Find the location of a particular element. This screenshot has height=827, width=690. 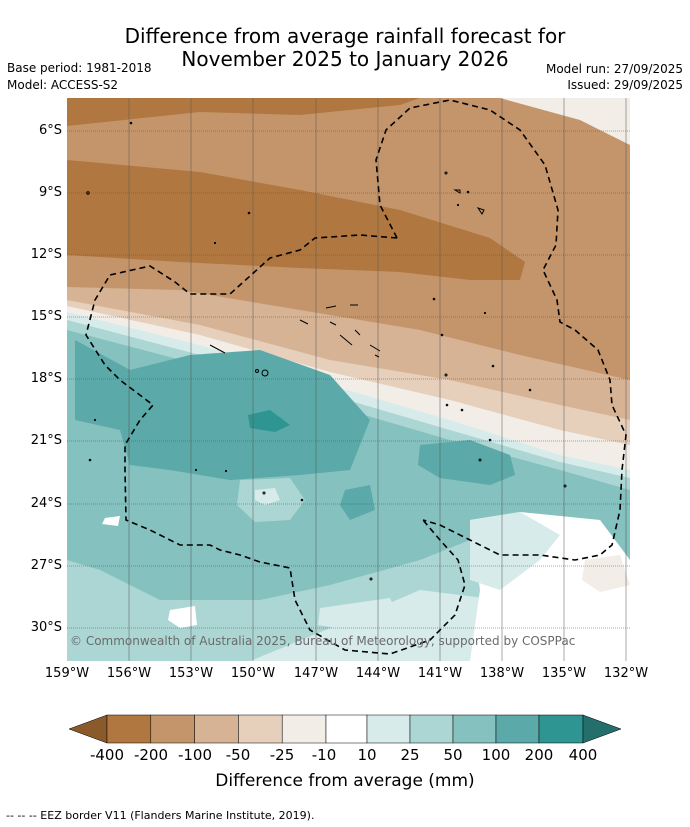

colorbar-tick-label: -100 is located at coordinates (195, 755).